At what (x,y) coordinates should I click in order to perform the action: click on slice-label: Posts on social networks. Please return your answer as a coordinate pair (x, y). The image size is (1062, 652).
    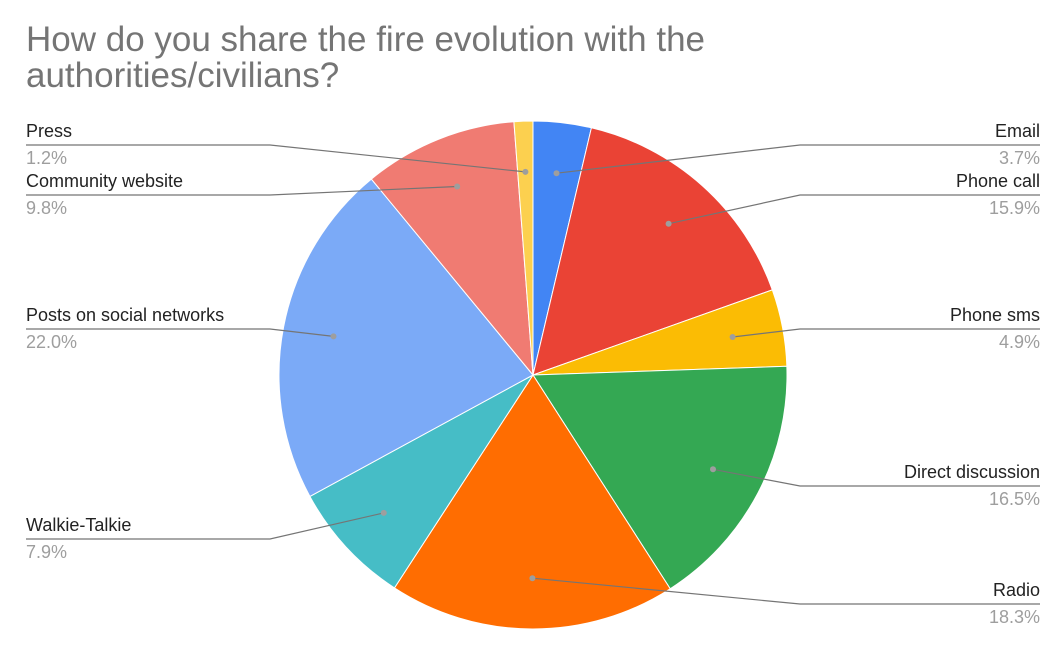
    Looking at the image, I should click on (125, 315).